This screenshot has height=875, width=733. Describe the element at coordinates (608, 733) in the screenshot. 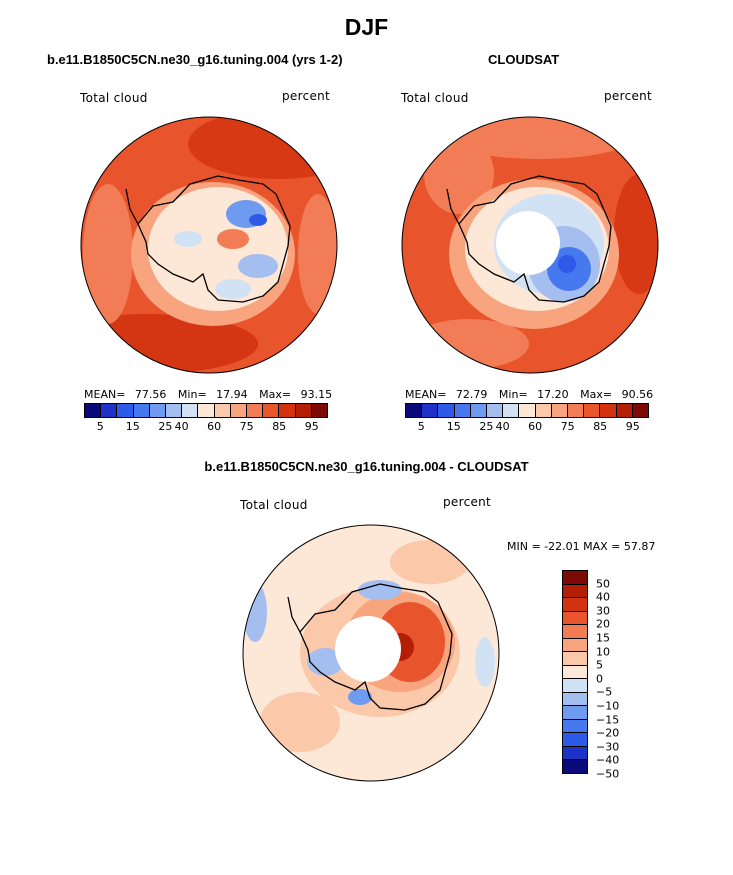

I see `colorbar-tick-label: −20` at that location.